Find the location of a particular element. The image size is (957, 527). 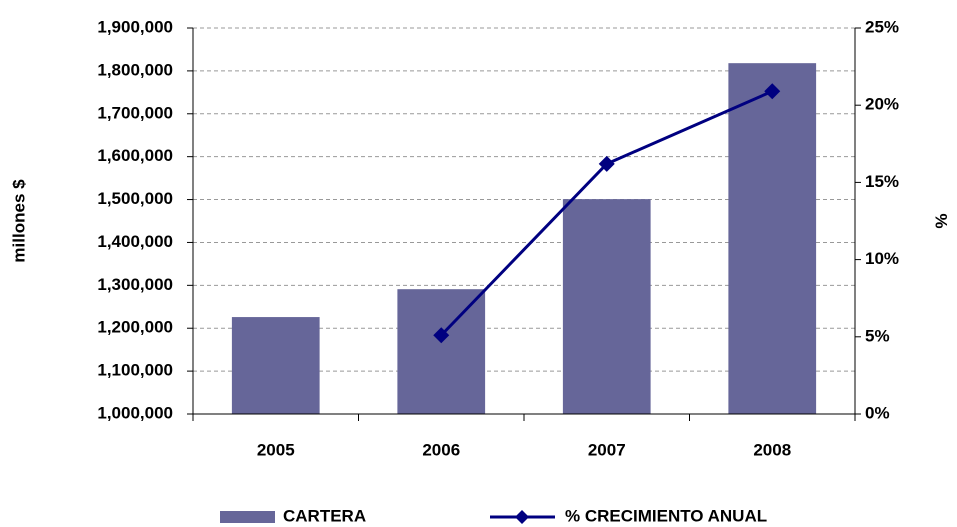

x-tick-label: 2007 is located at coordinates (607, 449).